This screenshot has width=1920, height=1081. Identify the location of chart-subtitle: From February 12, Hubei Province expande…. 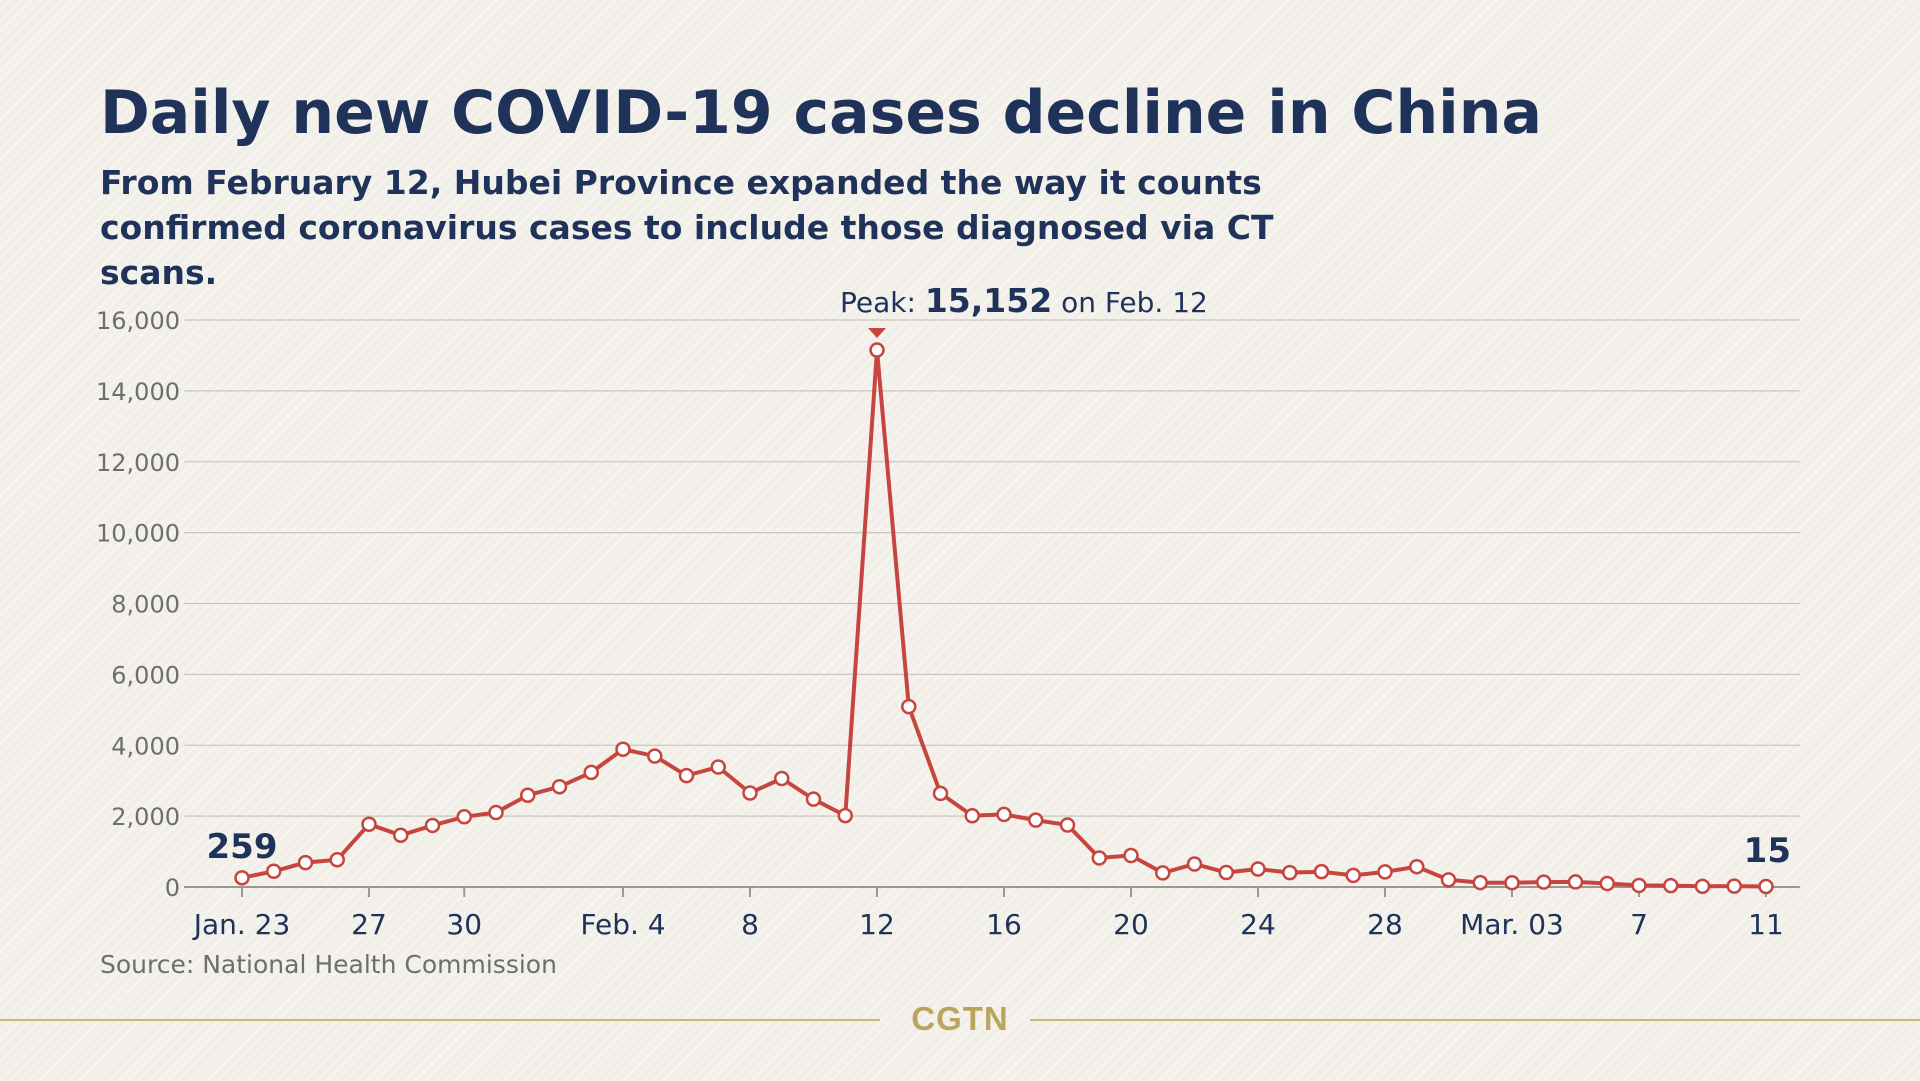
(687, 227).